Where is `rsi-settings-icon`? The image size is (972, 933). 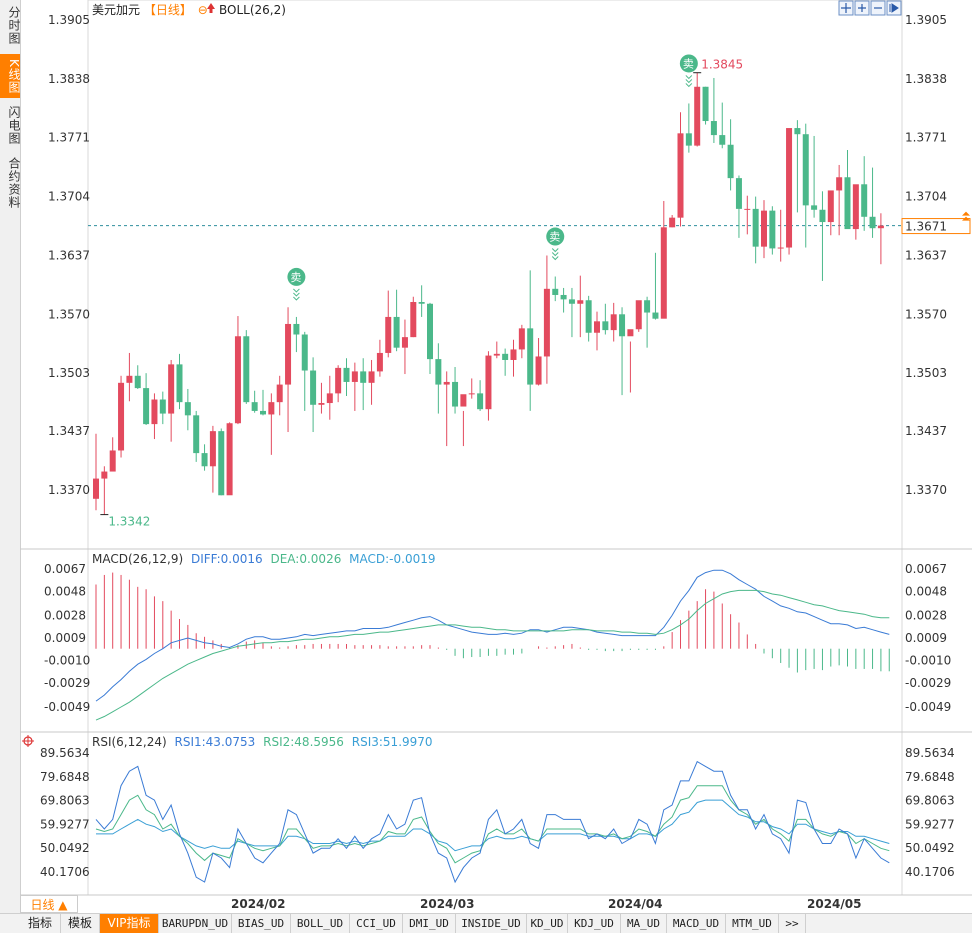
rsi-settings-icon is located at coordinates (28, 741).